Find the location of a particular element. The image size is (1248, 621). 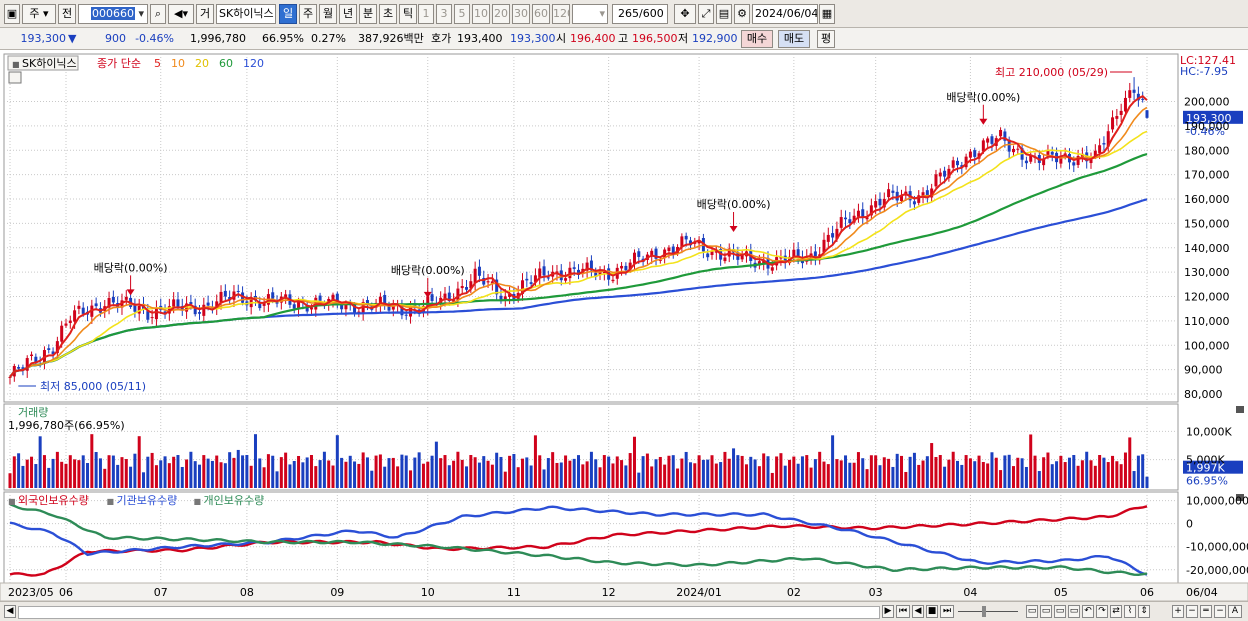

x-axis-label: 05 is located at coordinates (1061, 592).